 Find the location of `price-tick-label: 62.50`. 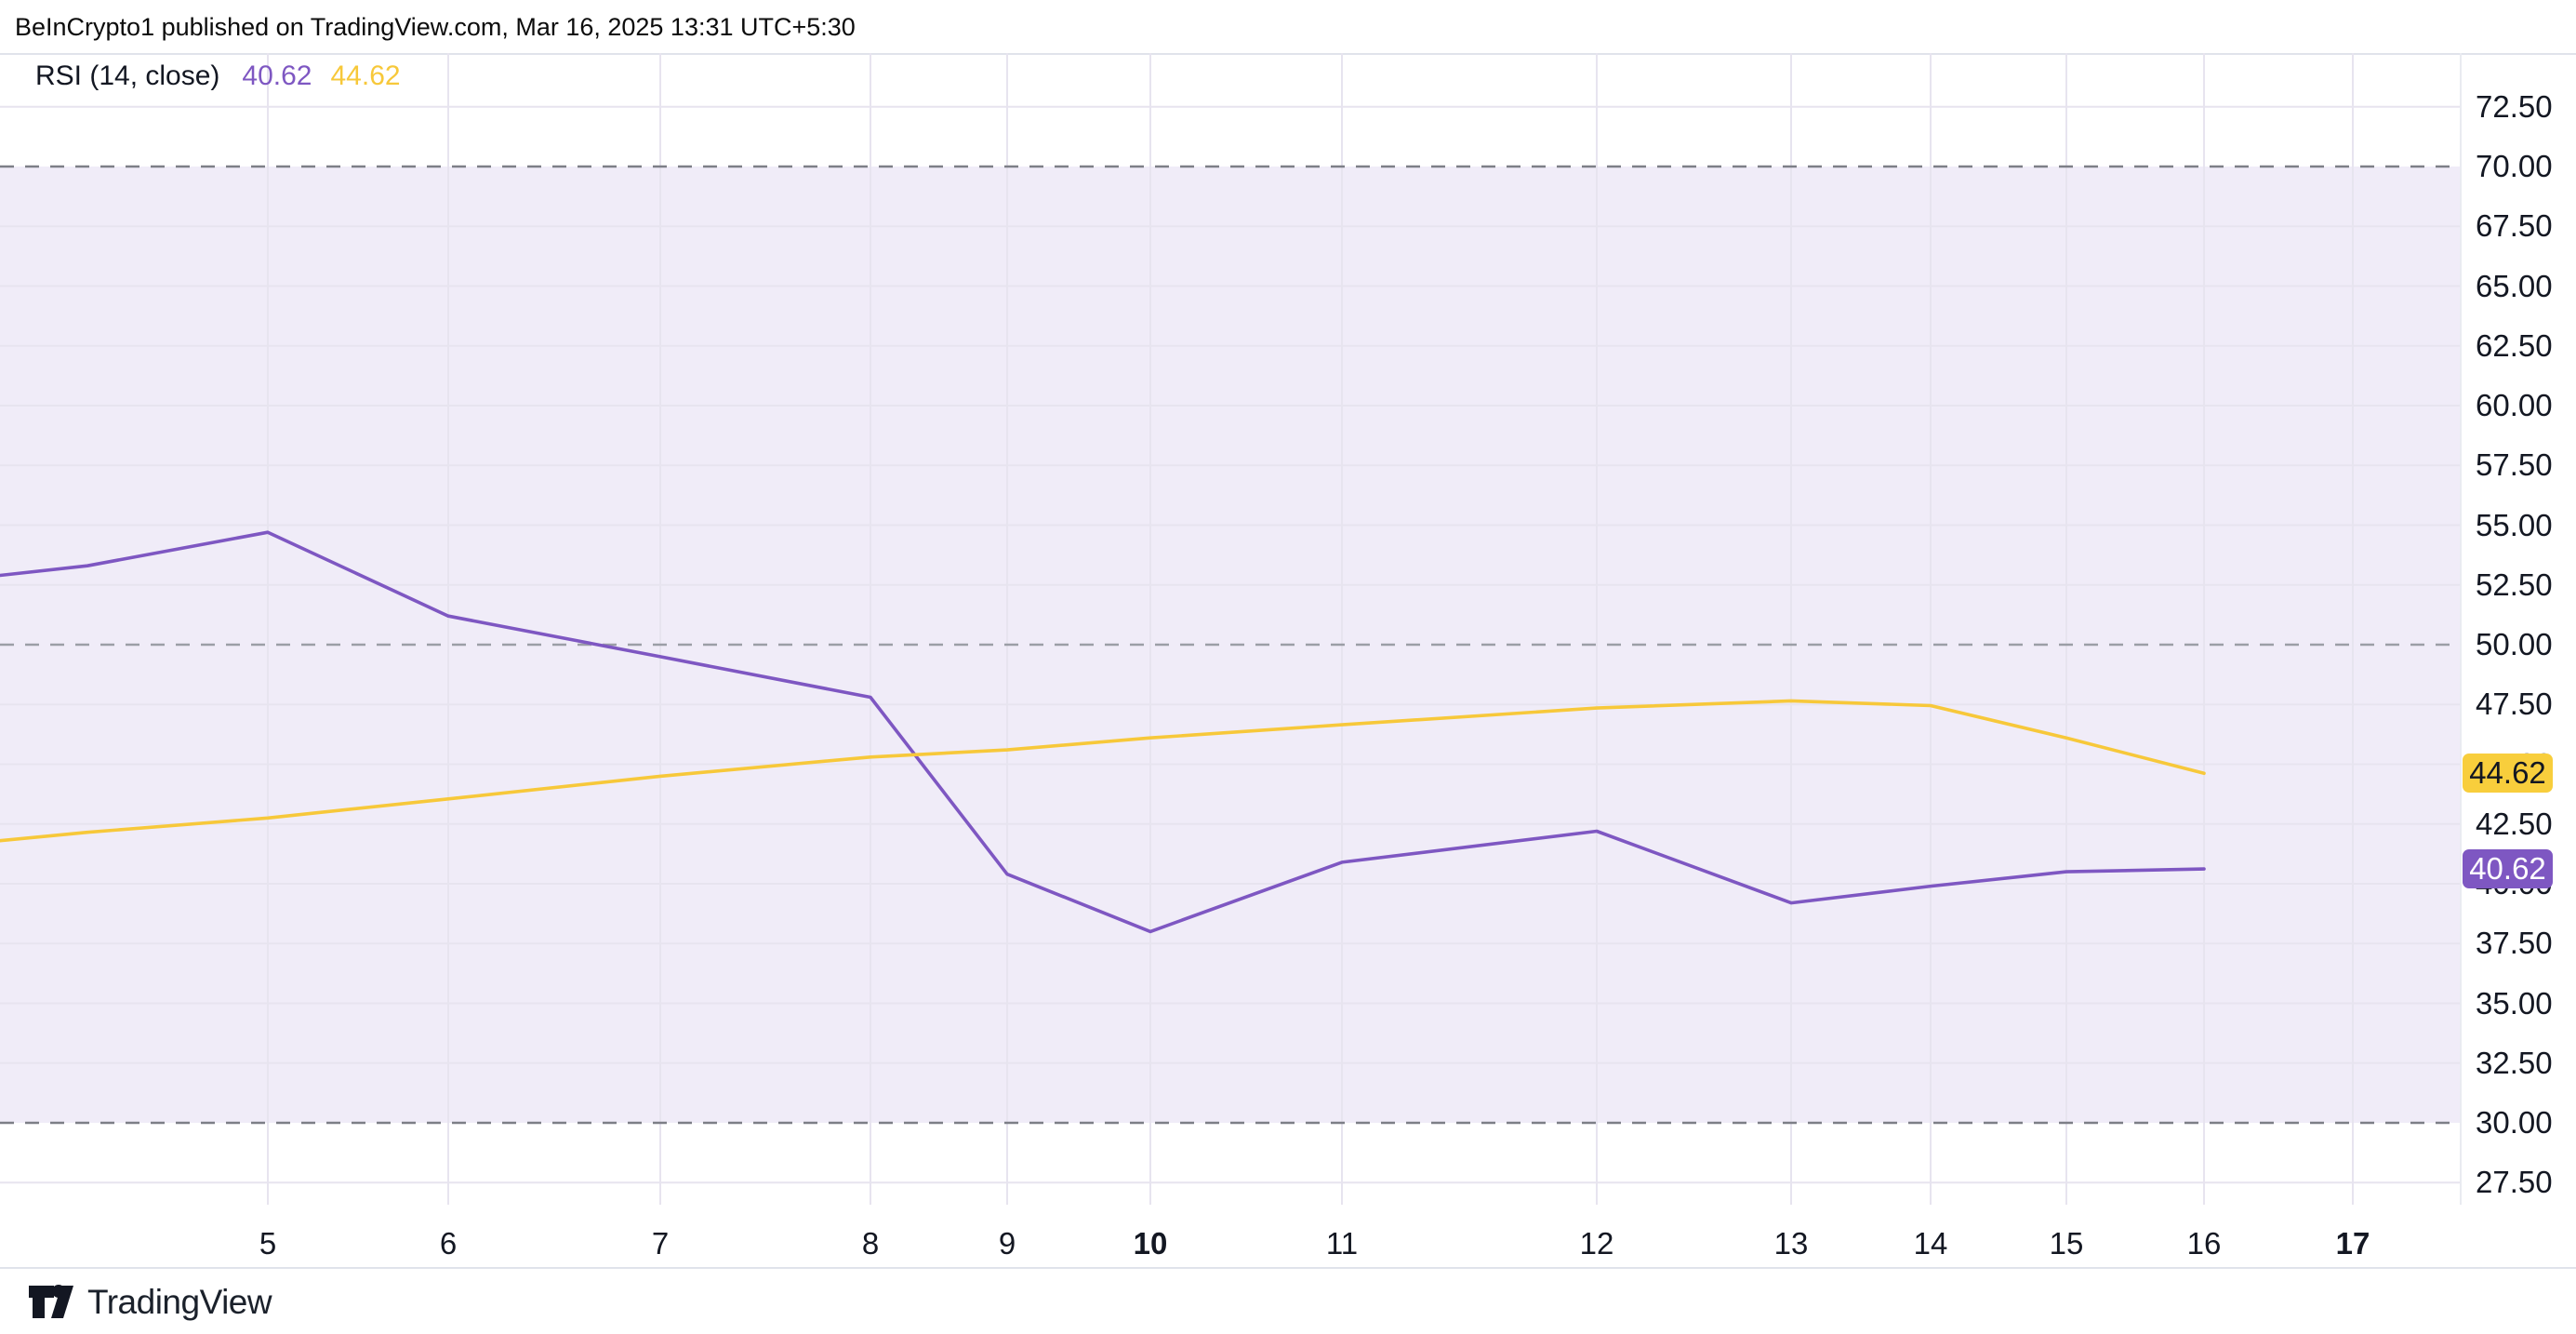

price-tick-label: 62.50 is located at coordinates (2514, 345).